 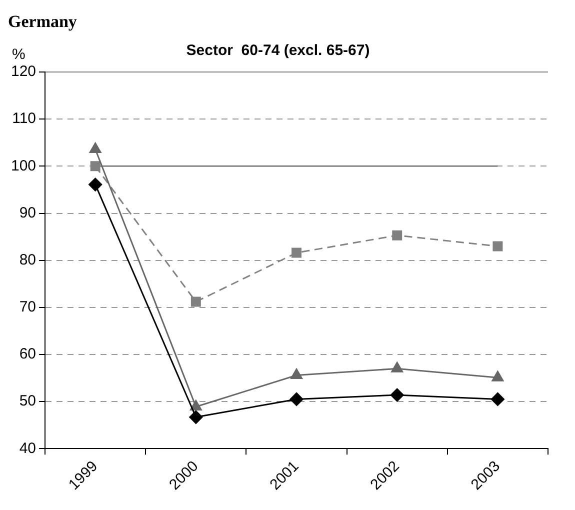 What do you see at coordinates (24, 119) in the screenshot?
I see `y-tick-label: 110` at bounding box center [24, 119].